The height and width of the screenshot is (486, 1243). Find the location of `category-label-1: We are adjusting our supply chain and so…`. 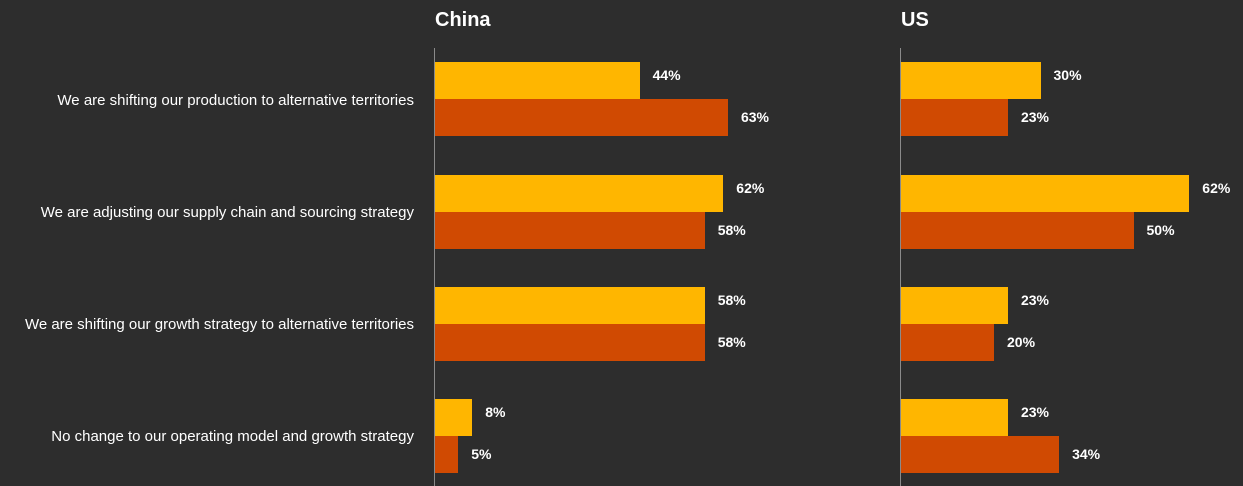

category-label-1: We are adjusting our supply chain and so… is located at coordinates (227, 212).